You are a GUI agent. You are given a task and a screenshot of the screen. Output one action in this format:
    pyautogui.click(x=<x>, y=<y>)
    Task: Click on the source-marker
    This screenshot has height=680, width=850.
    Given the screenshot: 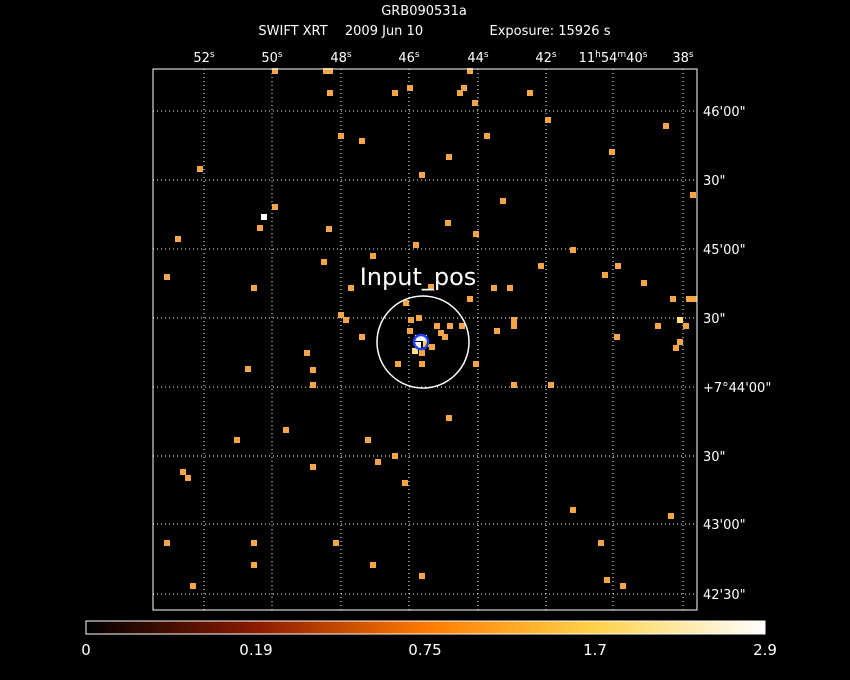 What is the action you would take?
    pyautogui.click(x=421, y=342)
    